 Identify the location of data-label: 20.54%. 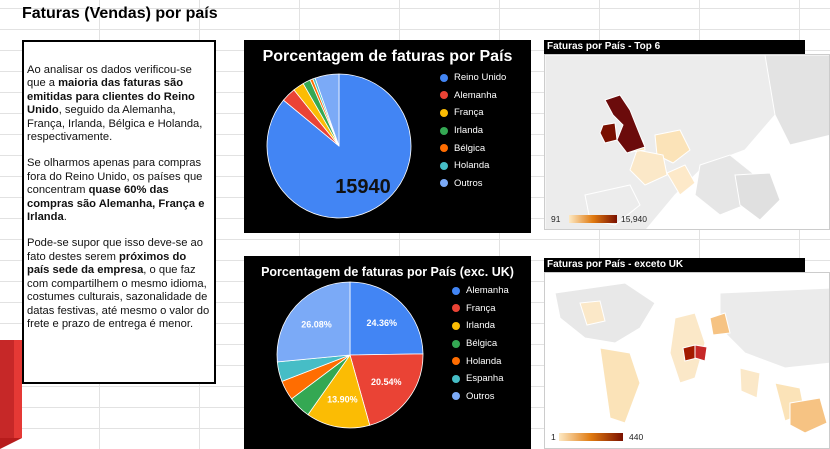
(386, 382).